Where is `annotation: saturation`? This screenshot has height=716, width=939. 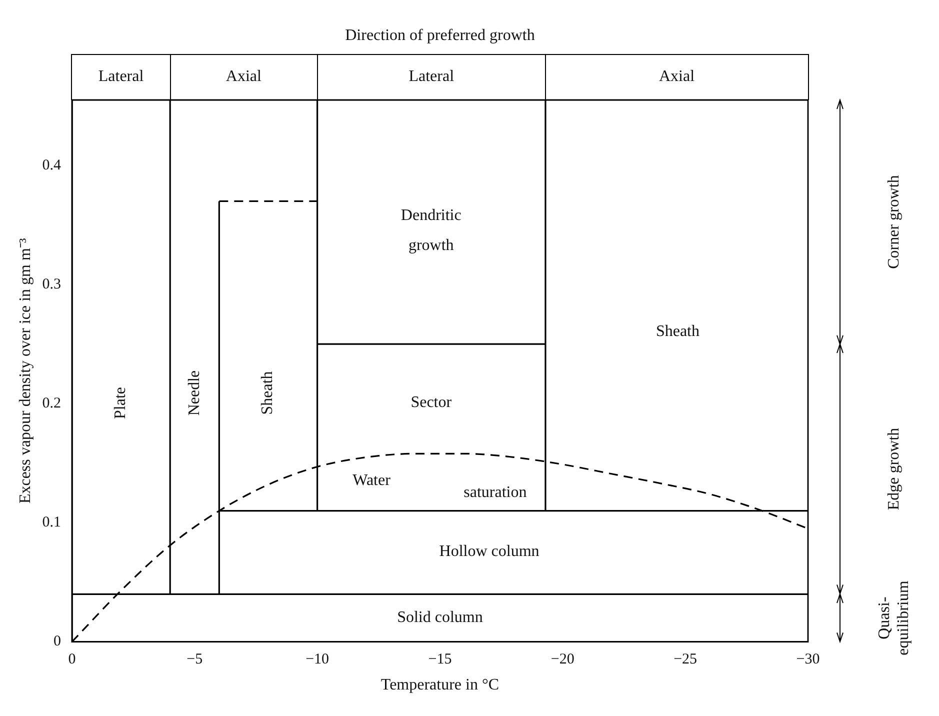 annotation: saturation is located at coordinates (495, 493).